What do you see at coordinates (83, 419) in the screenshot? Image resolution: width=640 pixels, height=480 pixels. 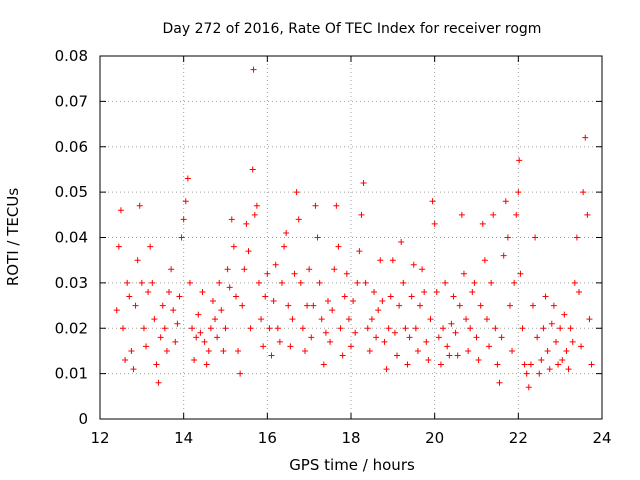 I see `y-tick-label: 0` at bounding box center [83, 419].